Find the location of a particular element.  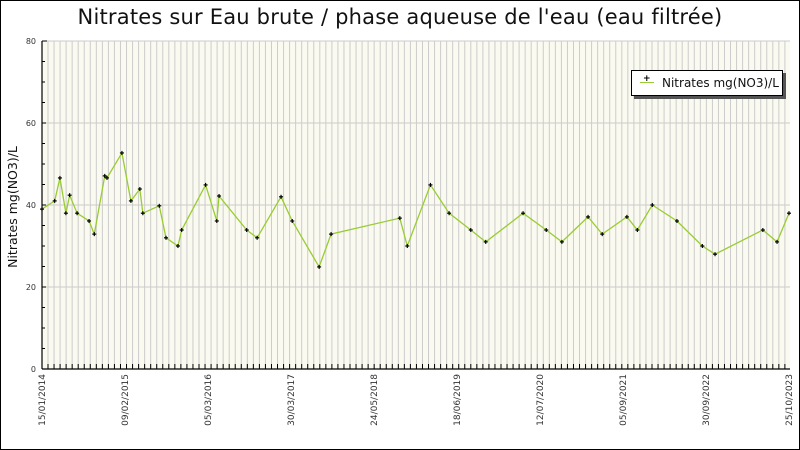

legend-label: Nitrates mg(NO3)/L is located at coordinates (720, 83).